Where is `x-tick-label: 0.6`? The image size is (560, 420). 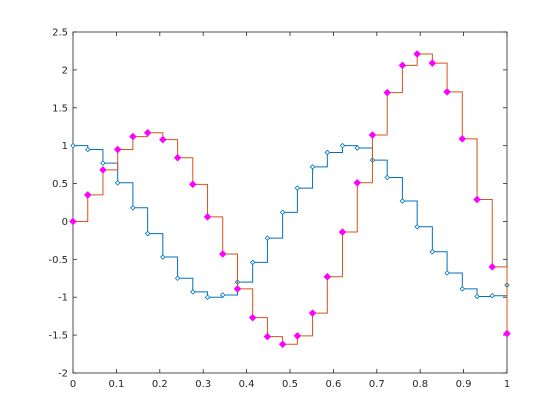 x-tick-label: 0.6 is located at coordinates (333, 384).